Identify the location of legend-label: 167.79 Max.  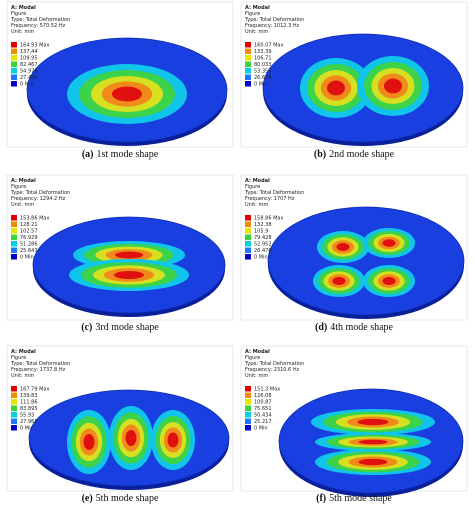
(34, 390).